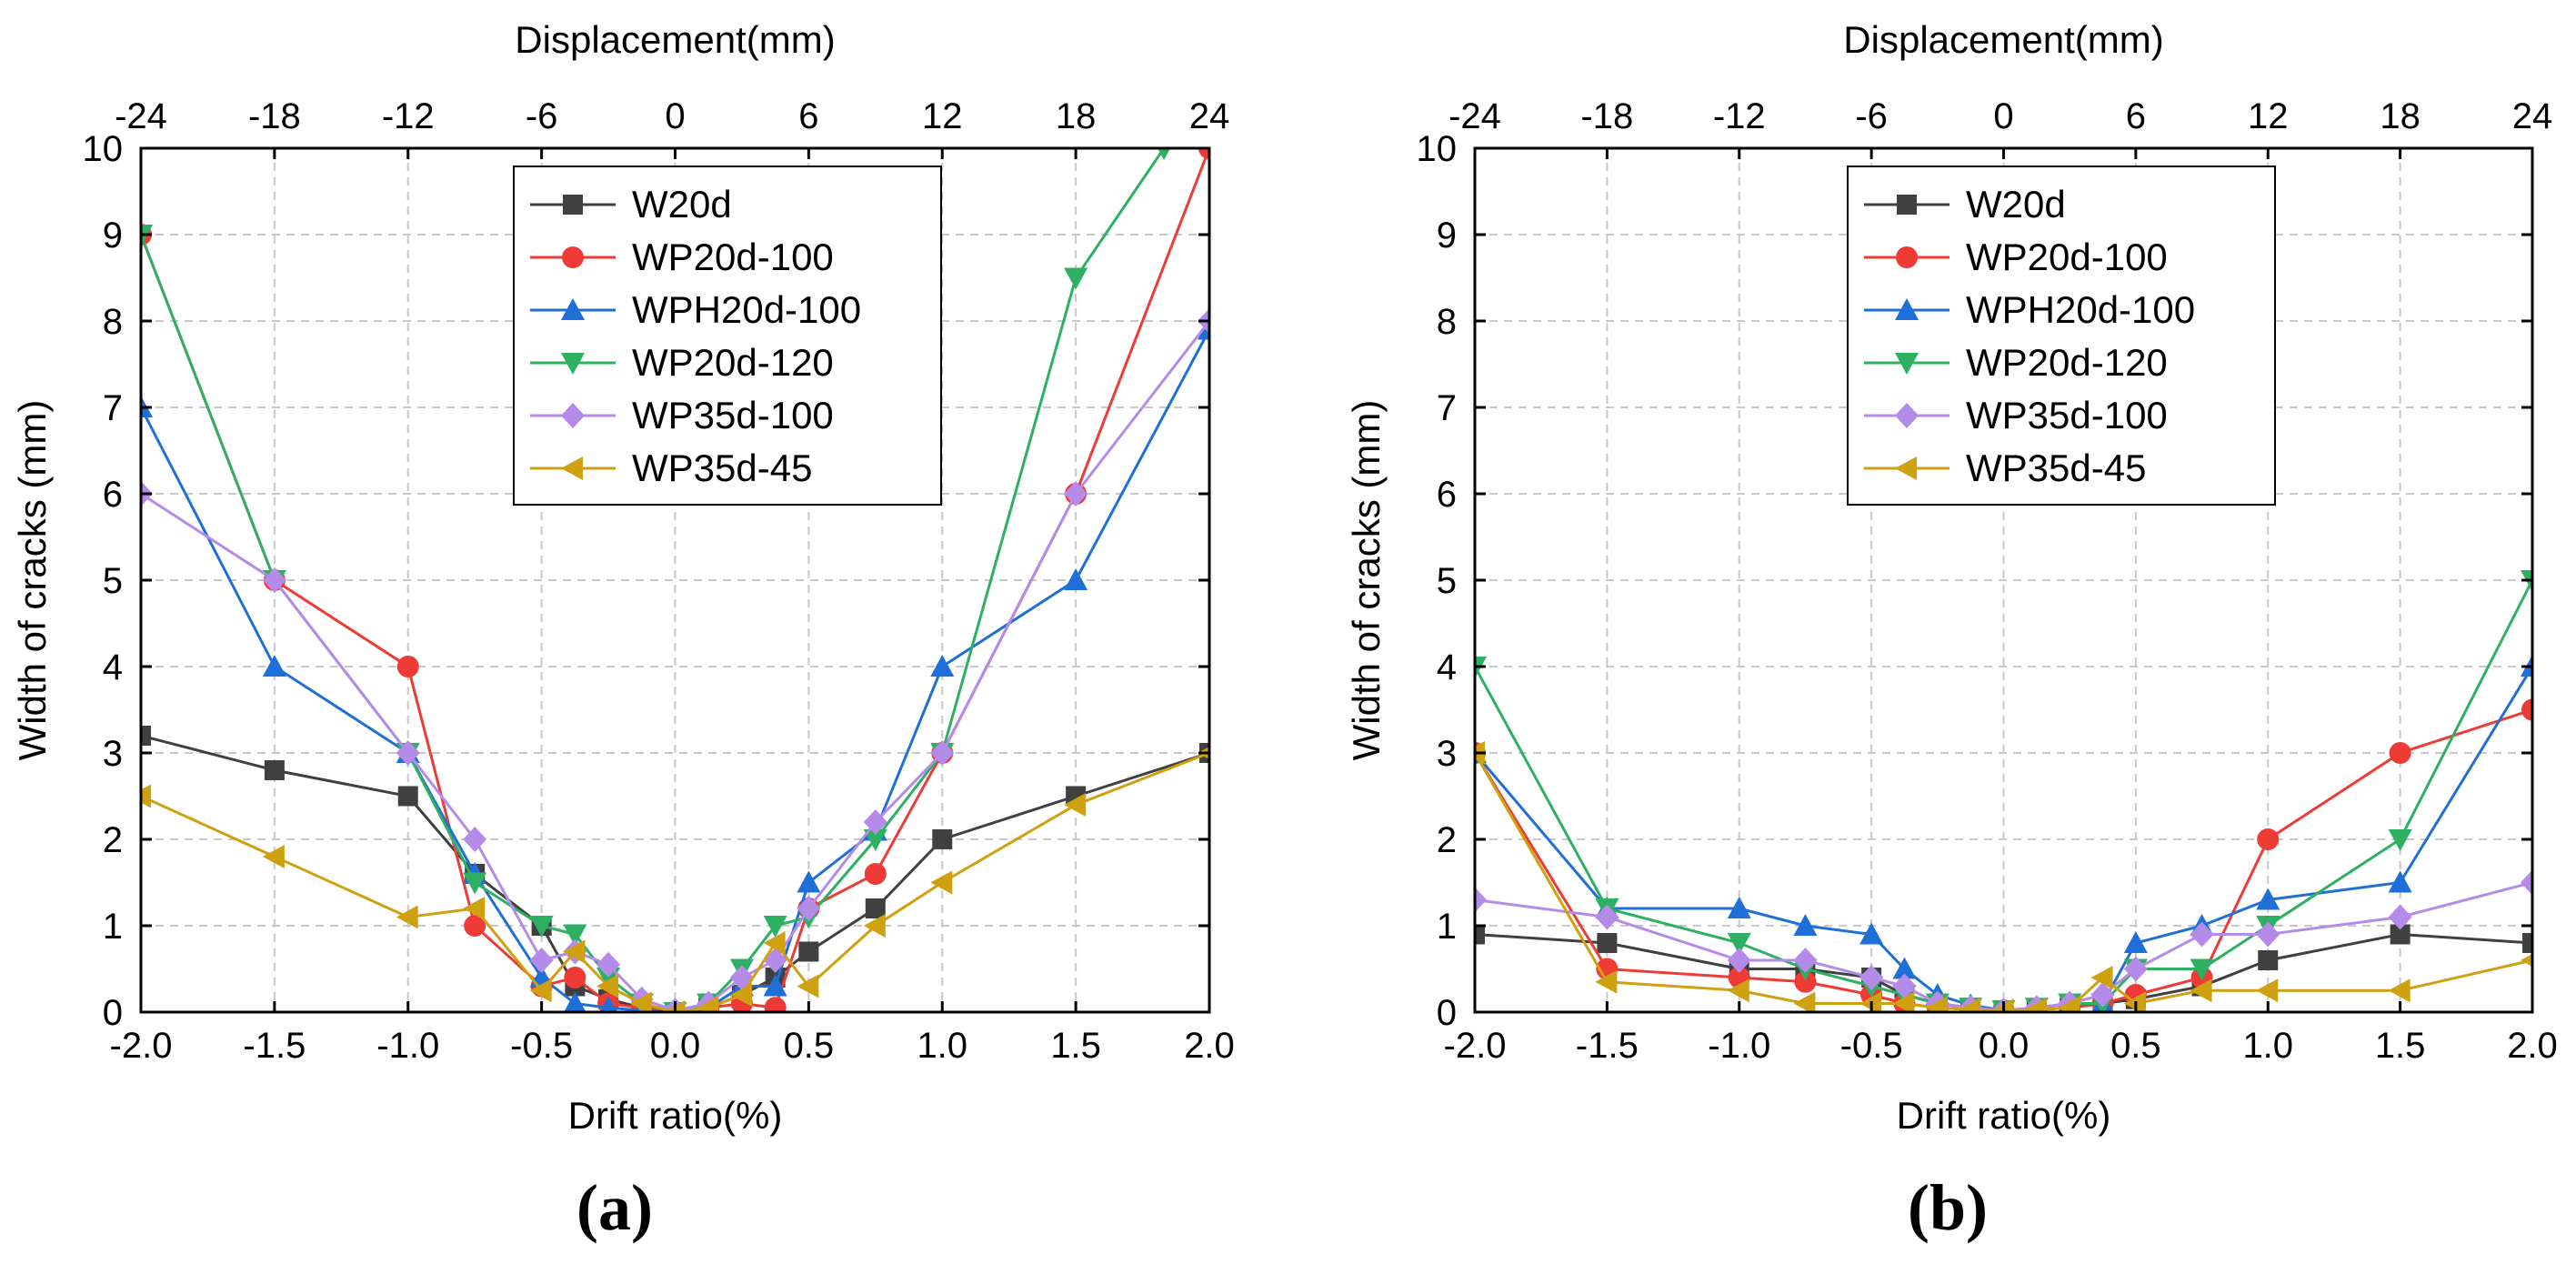 The width and height of the screenshot is (2576, 1264). Describe the element at coordinates (682, 205) in the screenshot. I see `legend-label: W20d` at that location.